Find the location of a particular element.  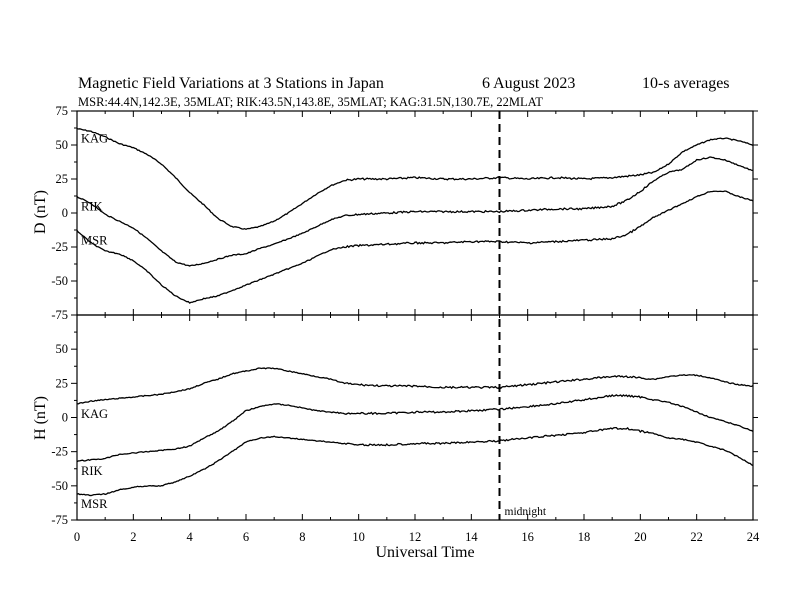

series-line-rik-h is located at coordinates (415, 428).